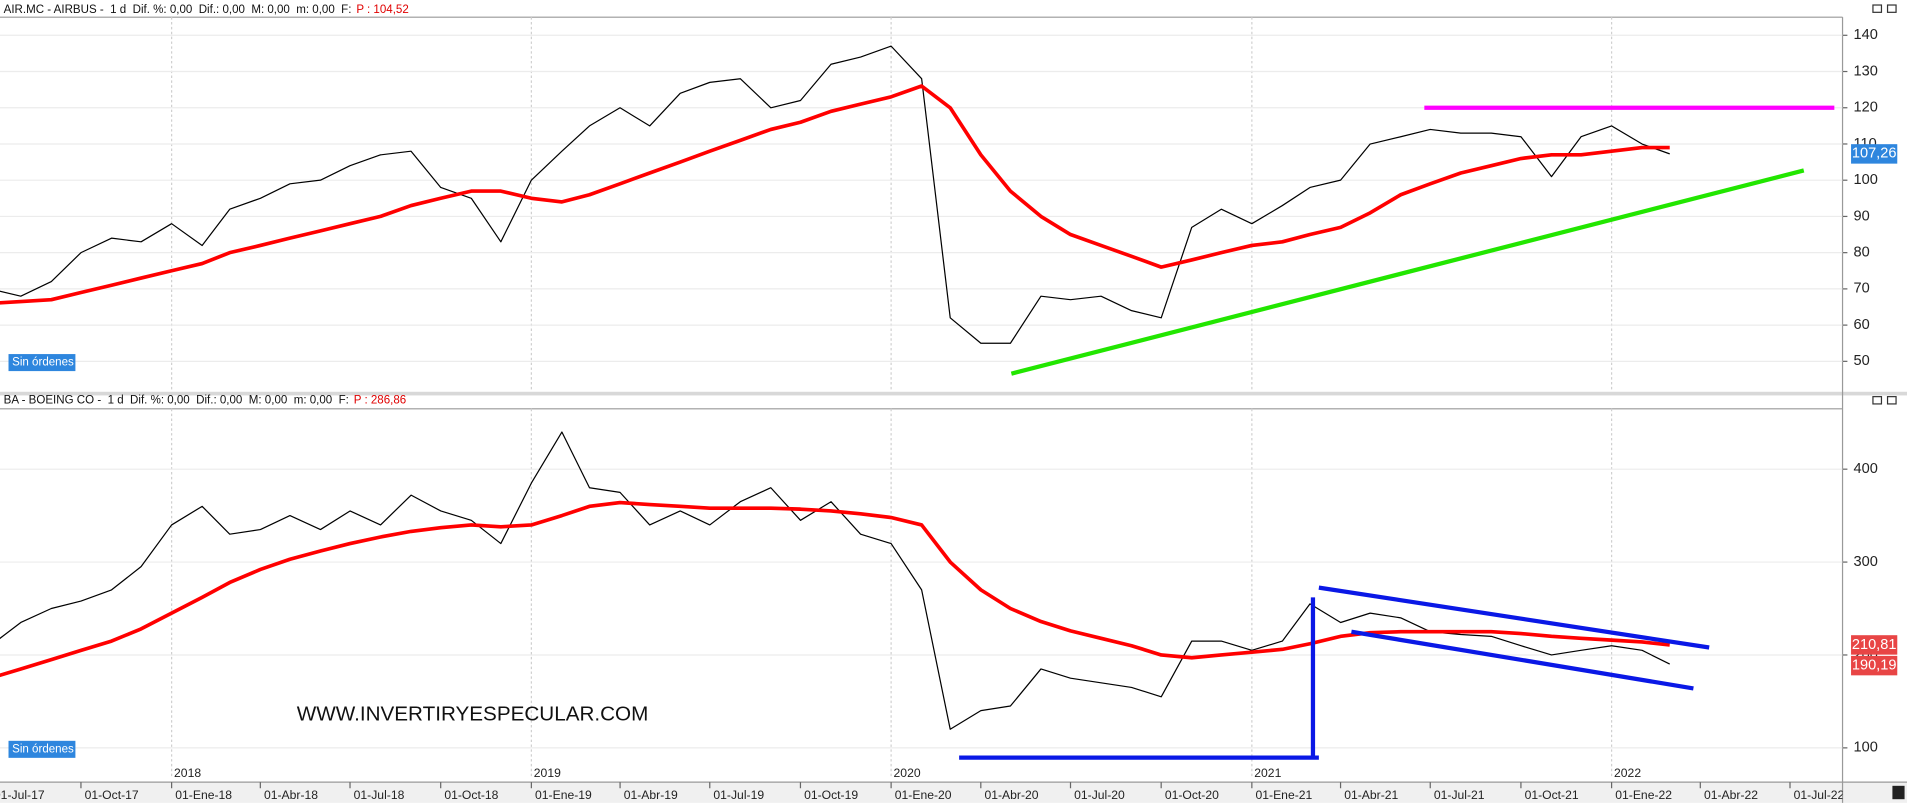 The image size is (1907, 803). Describe the element at coordinates (1192, 795) in the screenshot. I see `x-tick-label: 01-Oct-20` at that location.